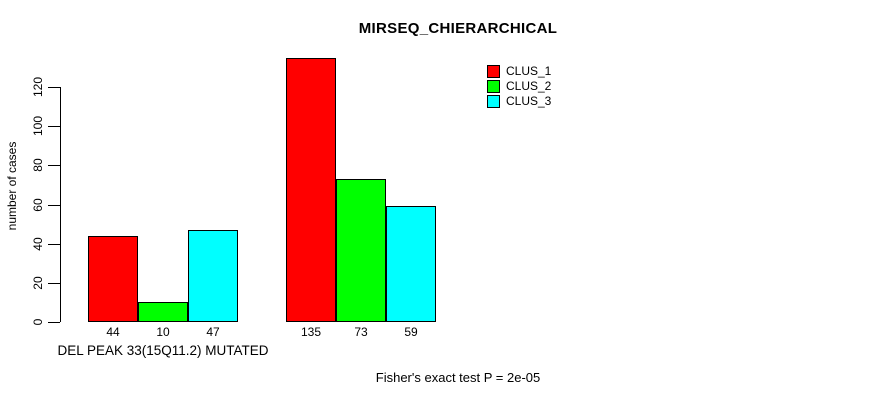 The image size is (890, 400). Describe the element at coordinates (529, 101) in the screenshot. I see `legend-label: CLUS_3` at that location.